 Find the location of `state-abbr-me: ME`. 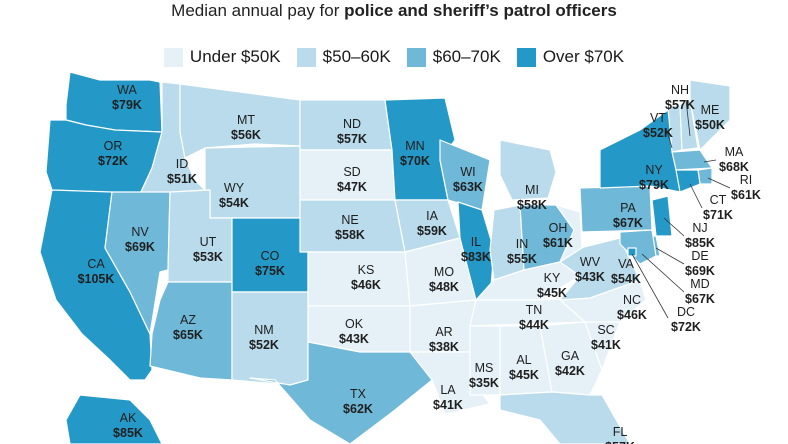

state-abbr-me: ME is located at coordinates (710, 110).